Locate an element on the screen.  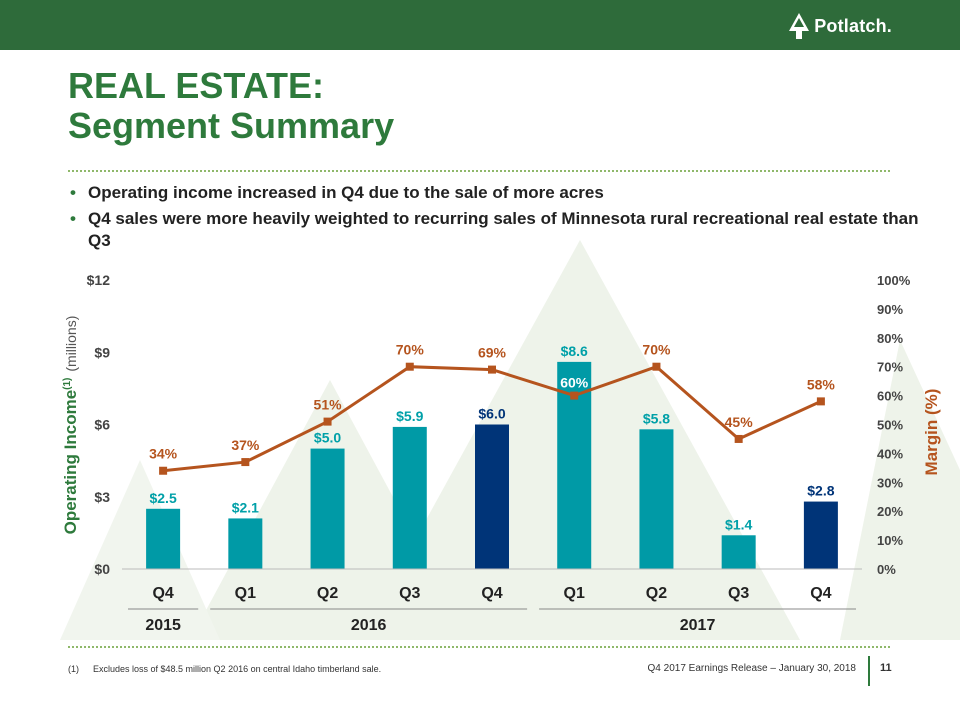
year-group-label: 2017 is located at coordinates (698, 625).